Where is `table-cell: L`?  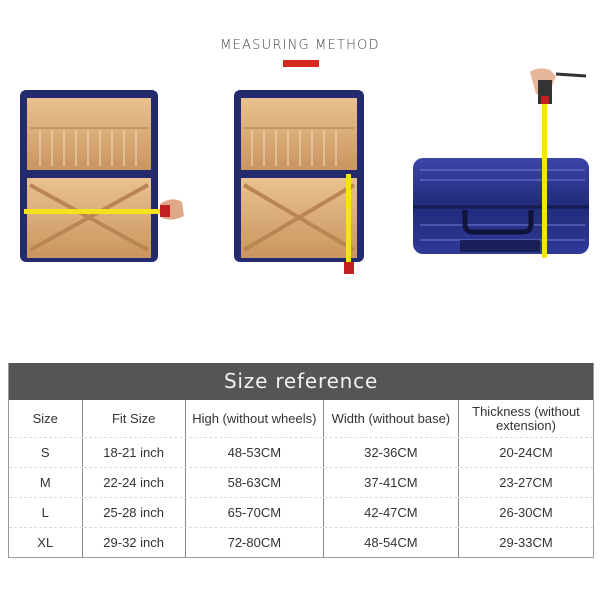 table-cell: L is located at coordinates (45, 512).